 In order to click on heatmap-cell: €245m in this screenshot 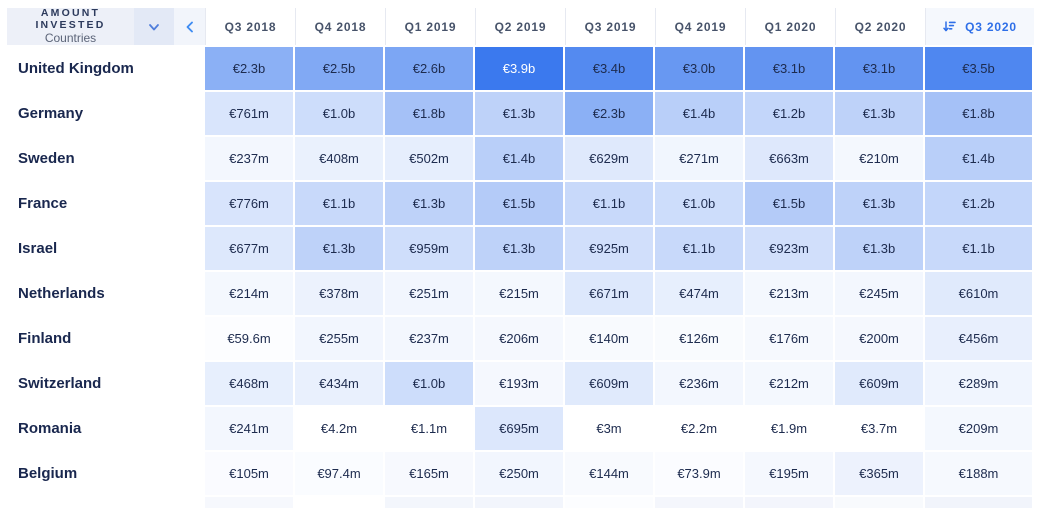, I will do `click(879, 293)`.